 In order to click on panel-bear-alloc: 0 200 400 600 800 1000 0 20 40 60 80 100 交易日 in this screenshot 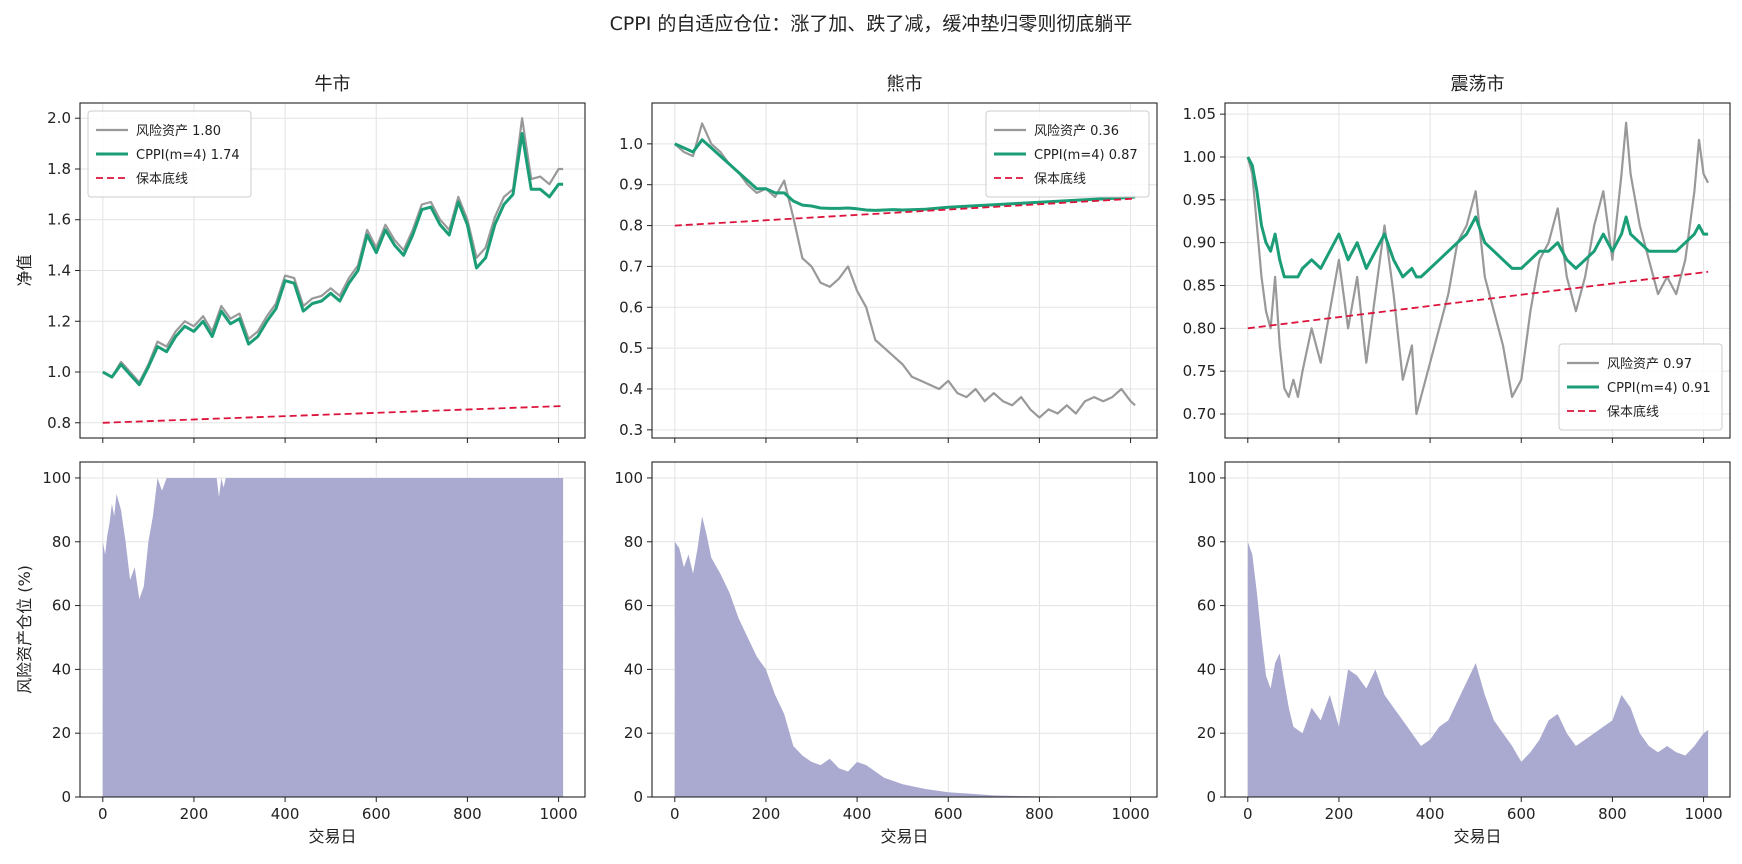, I will do `click(886, 653)`.